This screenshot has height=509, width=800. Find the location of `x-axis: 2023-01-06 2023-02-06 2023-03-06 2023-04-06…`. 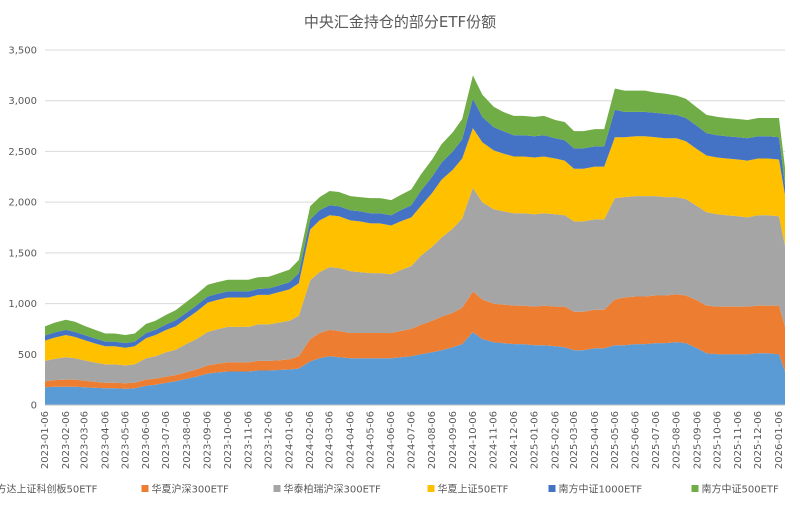

x-axis: 2023-01-06 2023-02-06 2023-03-06 2023-04-06… is located at coordinates (412, 436).